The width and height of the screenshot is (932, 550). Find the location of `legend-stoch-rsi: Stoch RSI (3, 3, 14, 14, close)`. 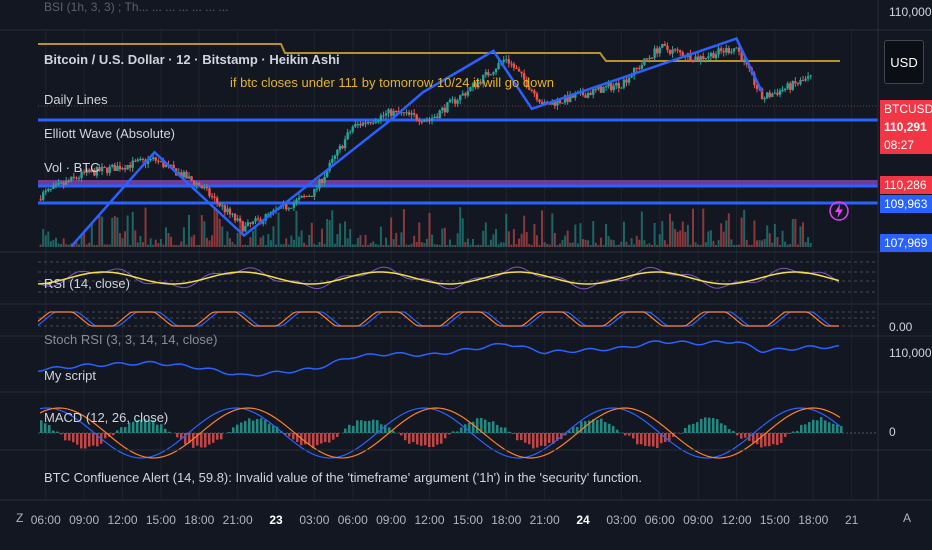

legend-stoch-rsi: Stoch RSI (3, 3, 14, 14, close) is located at coordinates (131, 339).